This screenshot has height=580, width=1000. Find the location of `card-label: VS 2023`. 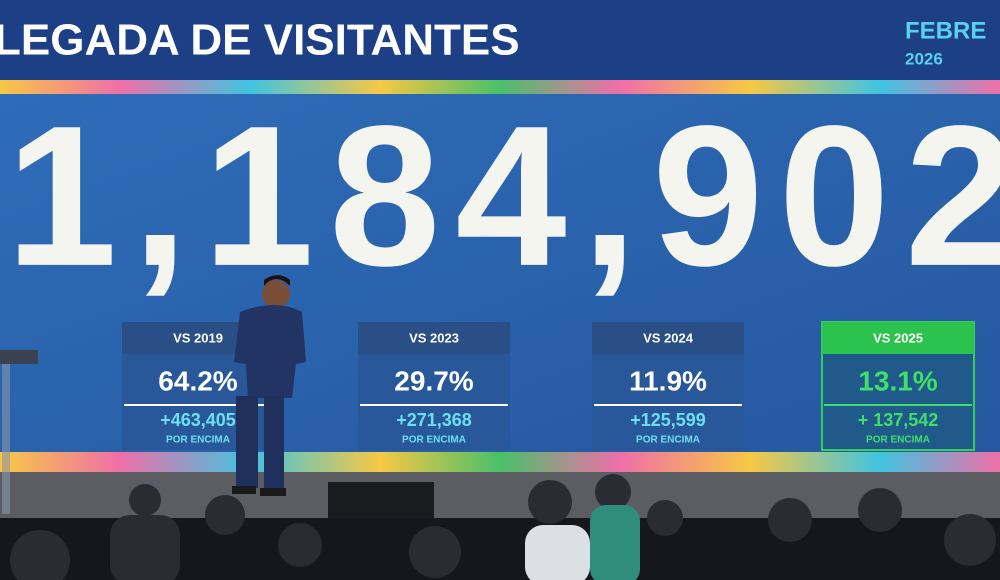

card-label: VS 2023 is located at coordinates (434, 337).